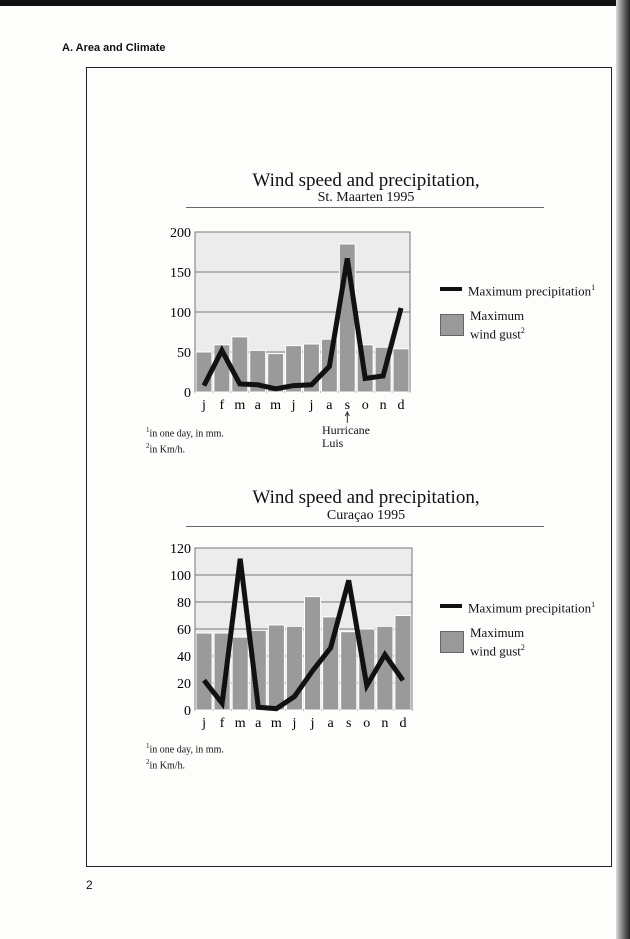  I want to click on chart-subtitle: St. Maarten 1995, so click(366, 197).